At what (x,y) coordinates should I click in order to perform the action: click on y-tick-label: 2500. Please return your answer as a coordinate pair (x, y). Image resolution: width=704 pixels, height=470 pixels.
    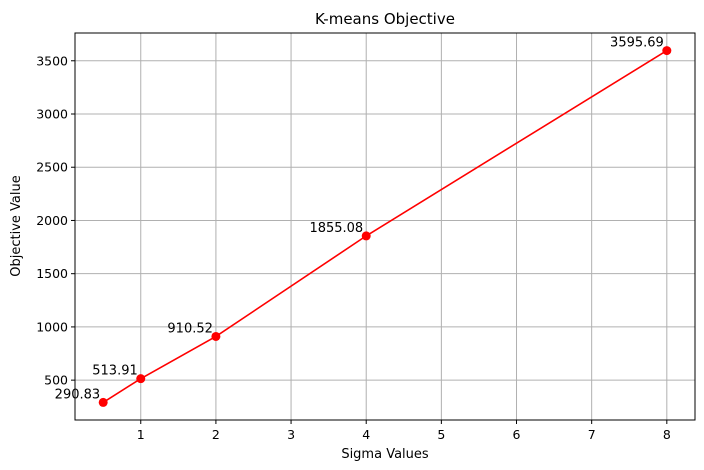
    Looking at the image, I should click on (52, 167).